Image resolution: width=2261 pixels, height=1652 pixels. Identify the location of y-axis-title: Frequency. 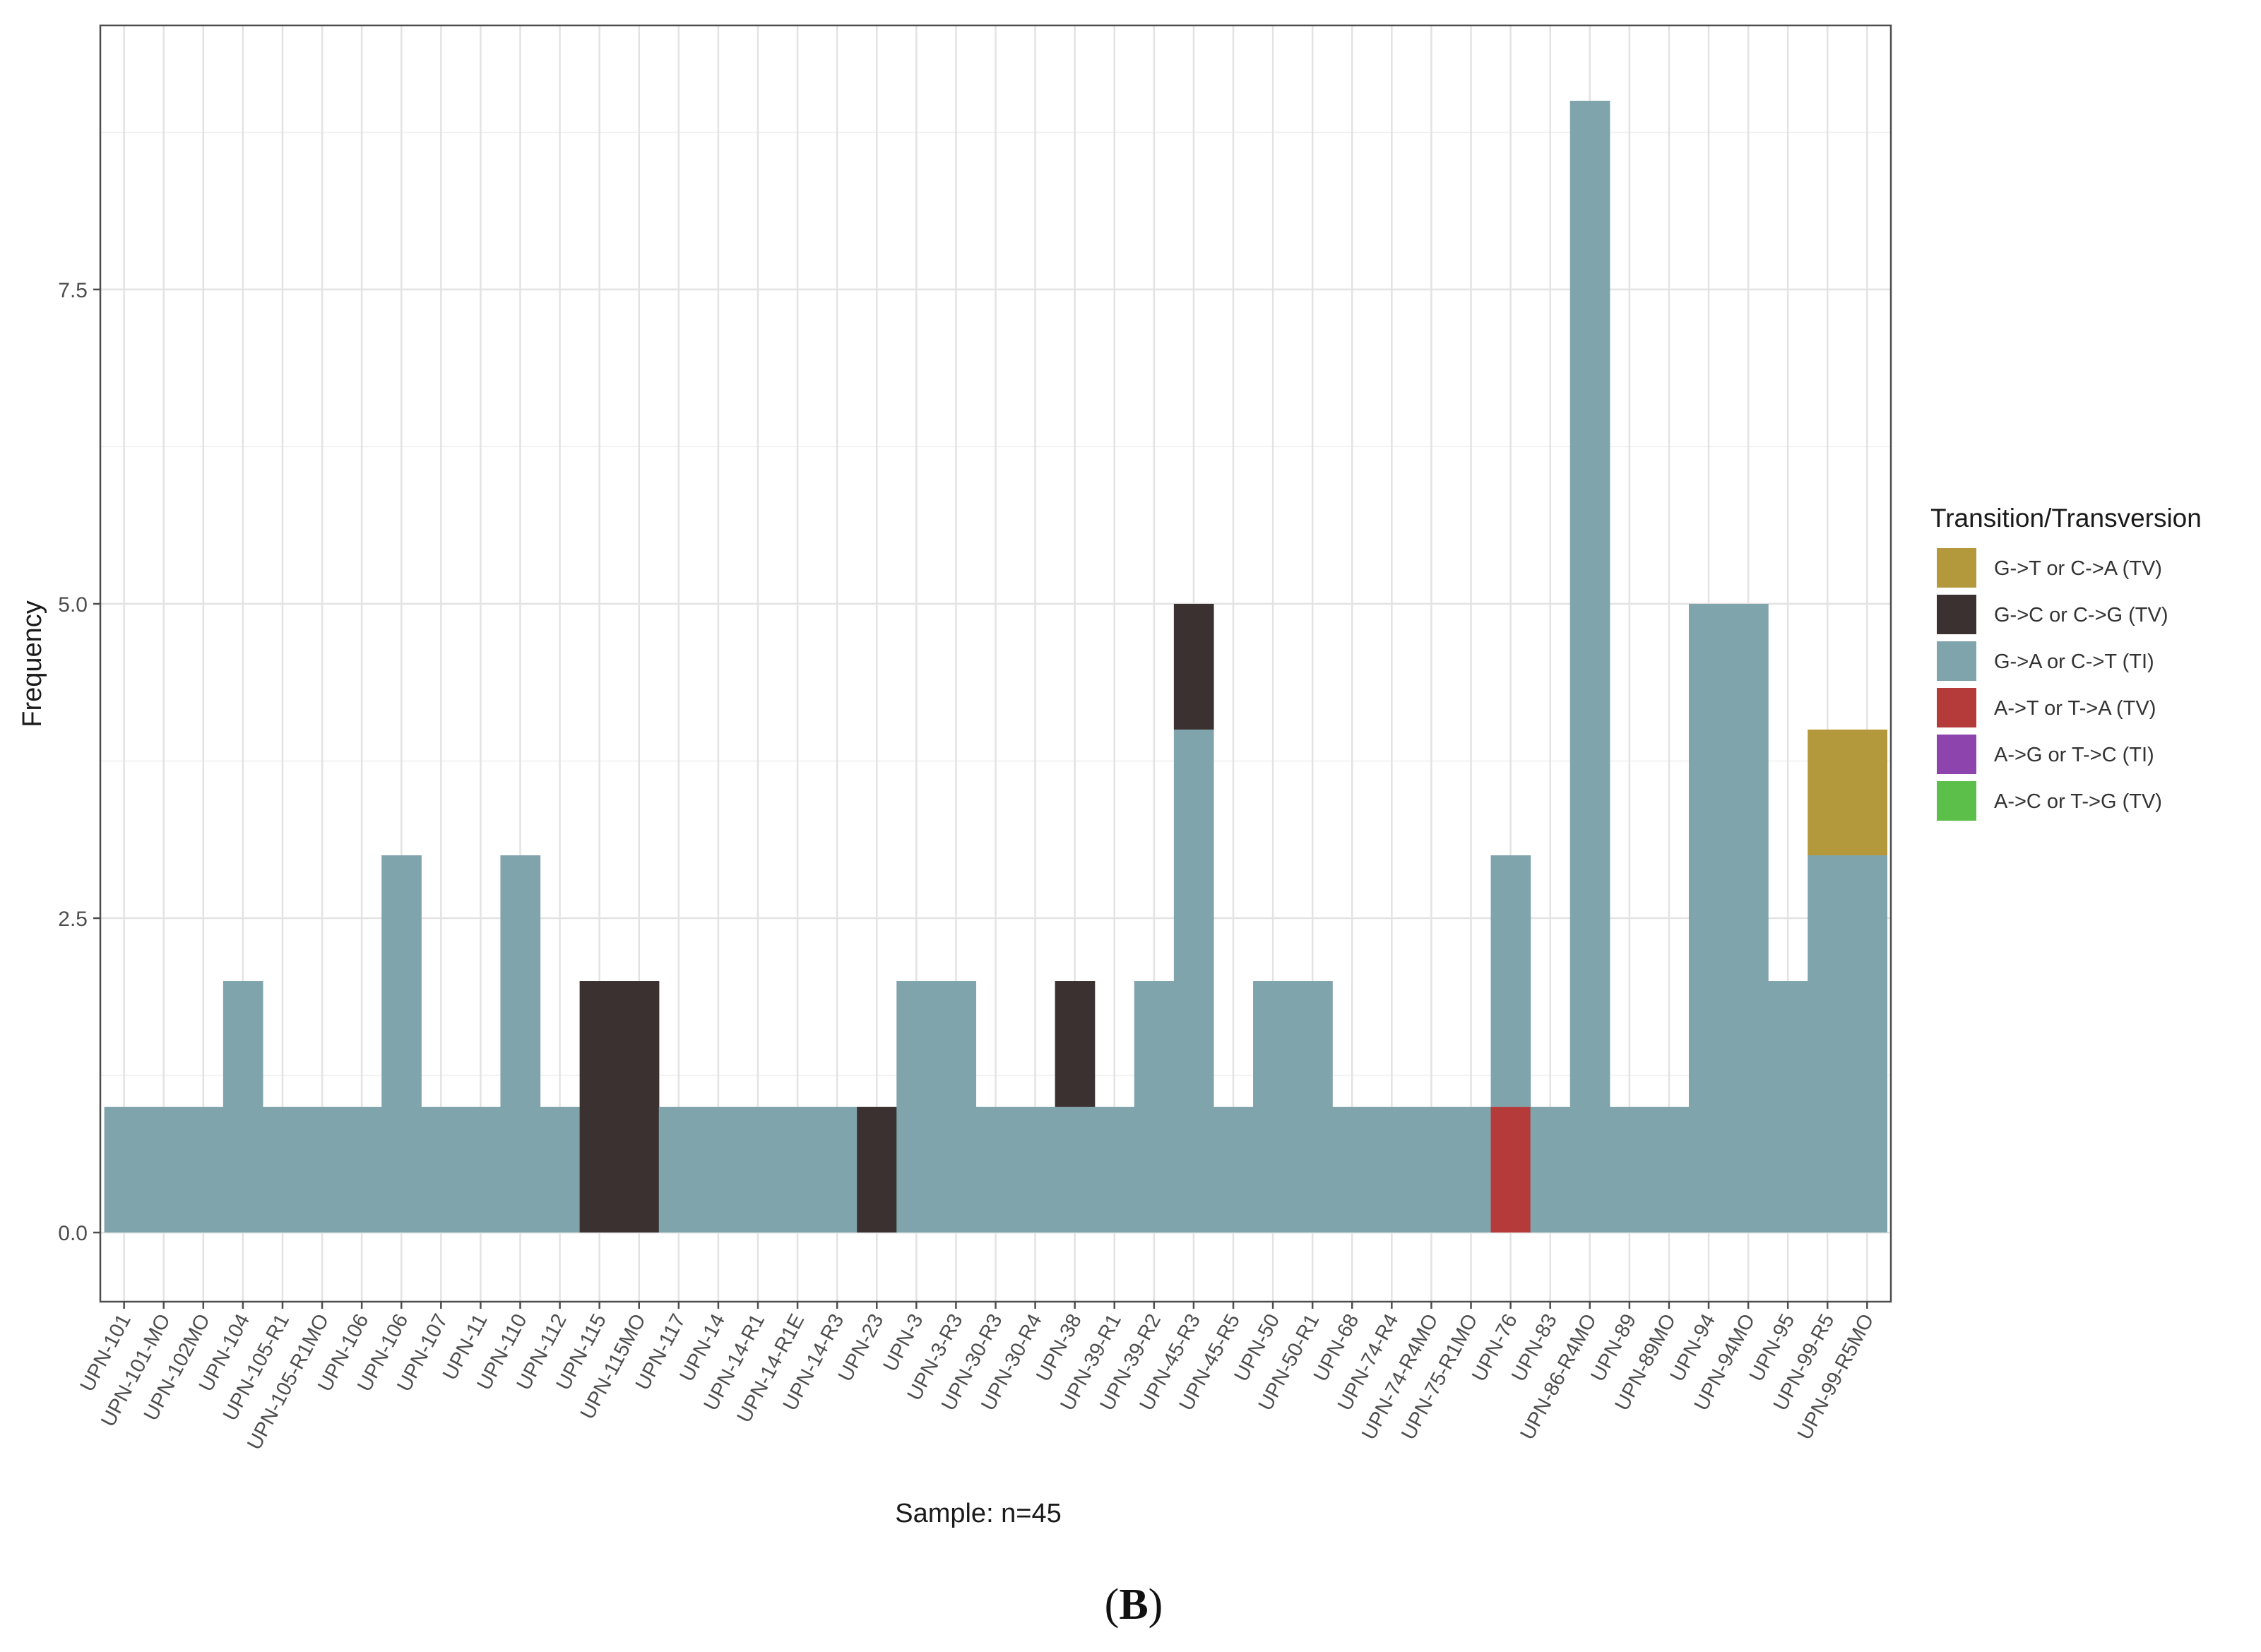
(32, 663).